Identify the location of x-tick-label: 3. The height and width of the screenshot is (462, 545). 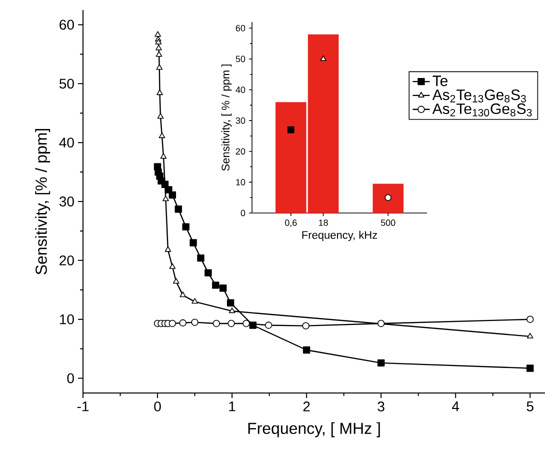
(381, 407).